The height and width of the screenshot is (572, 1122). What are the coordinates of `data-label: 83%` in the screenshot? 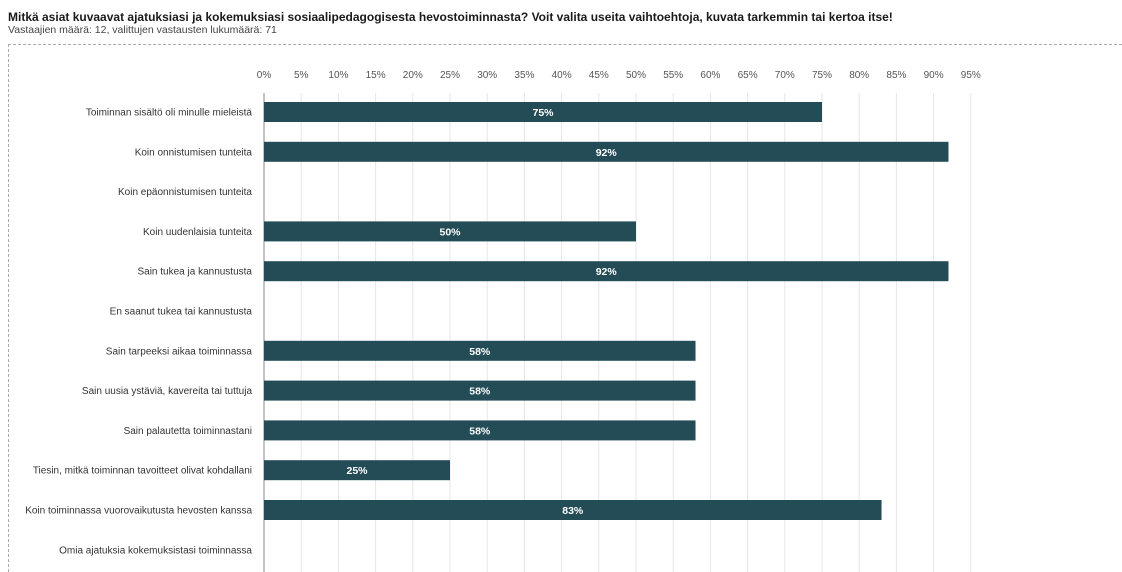 It's located at (573, 511).